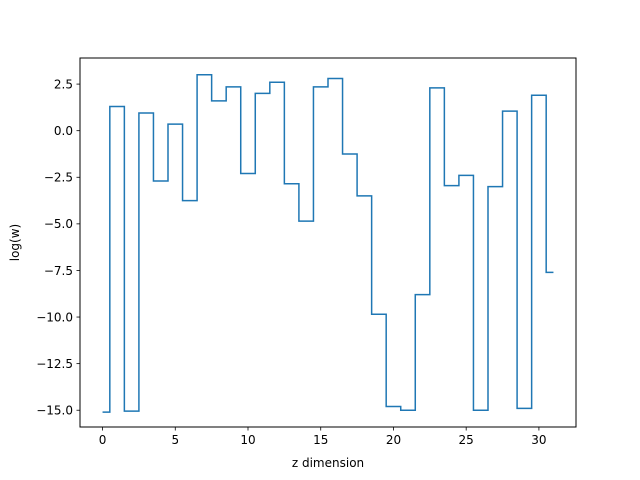  Describe the element at coordinates (54, 411) in the screenshot. I see `y-tick-label: −15.0` at that location.